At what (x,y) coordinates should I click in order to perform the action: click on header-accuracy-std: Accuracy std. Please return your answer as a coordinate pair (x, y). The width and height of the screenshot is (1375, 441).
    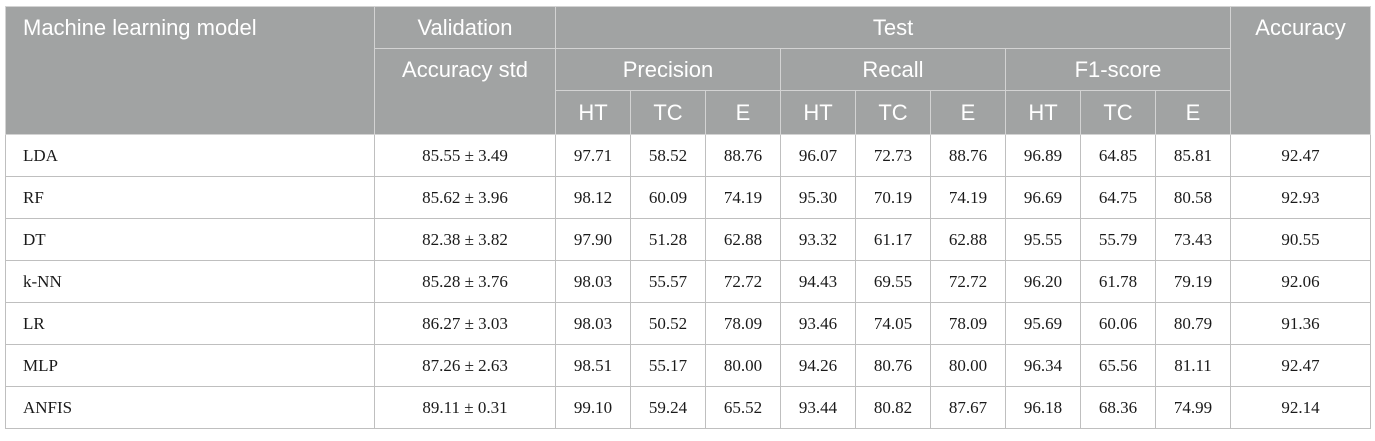
    Looking at the image, I should click on (465, 91).